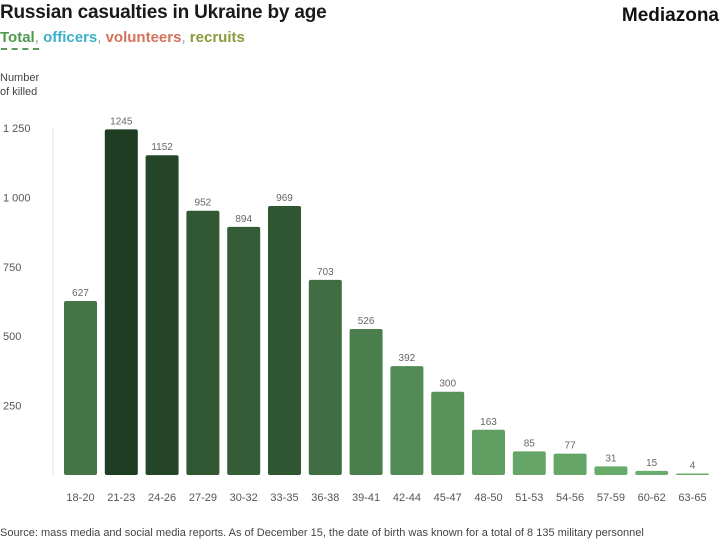 Image resolution: width=725 pixels, height=545 pixels. I want to click on y-axis-ticks: 250 500 750 1 000 1 250, so click(17, 268).